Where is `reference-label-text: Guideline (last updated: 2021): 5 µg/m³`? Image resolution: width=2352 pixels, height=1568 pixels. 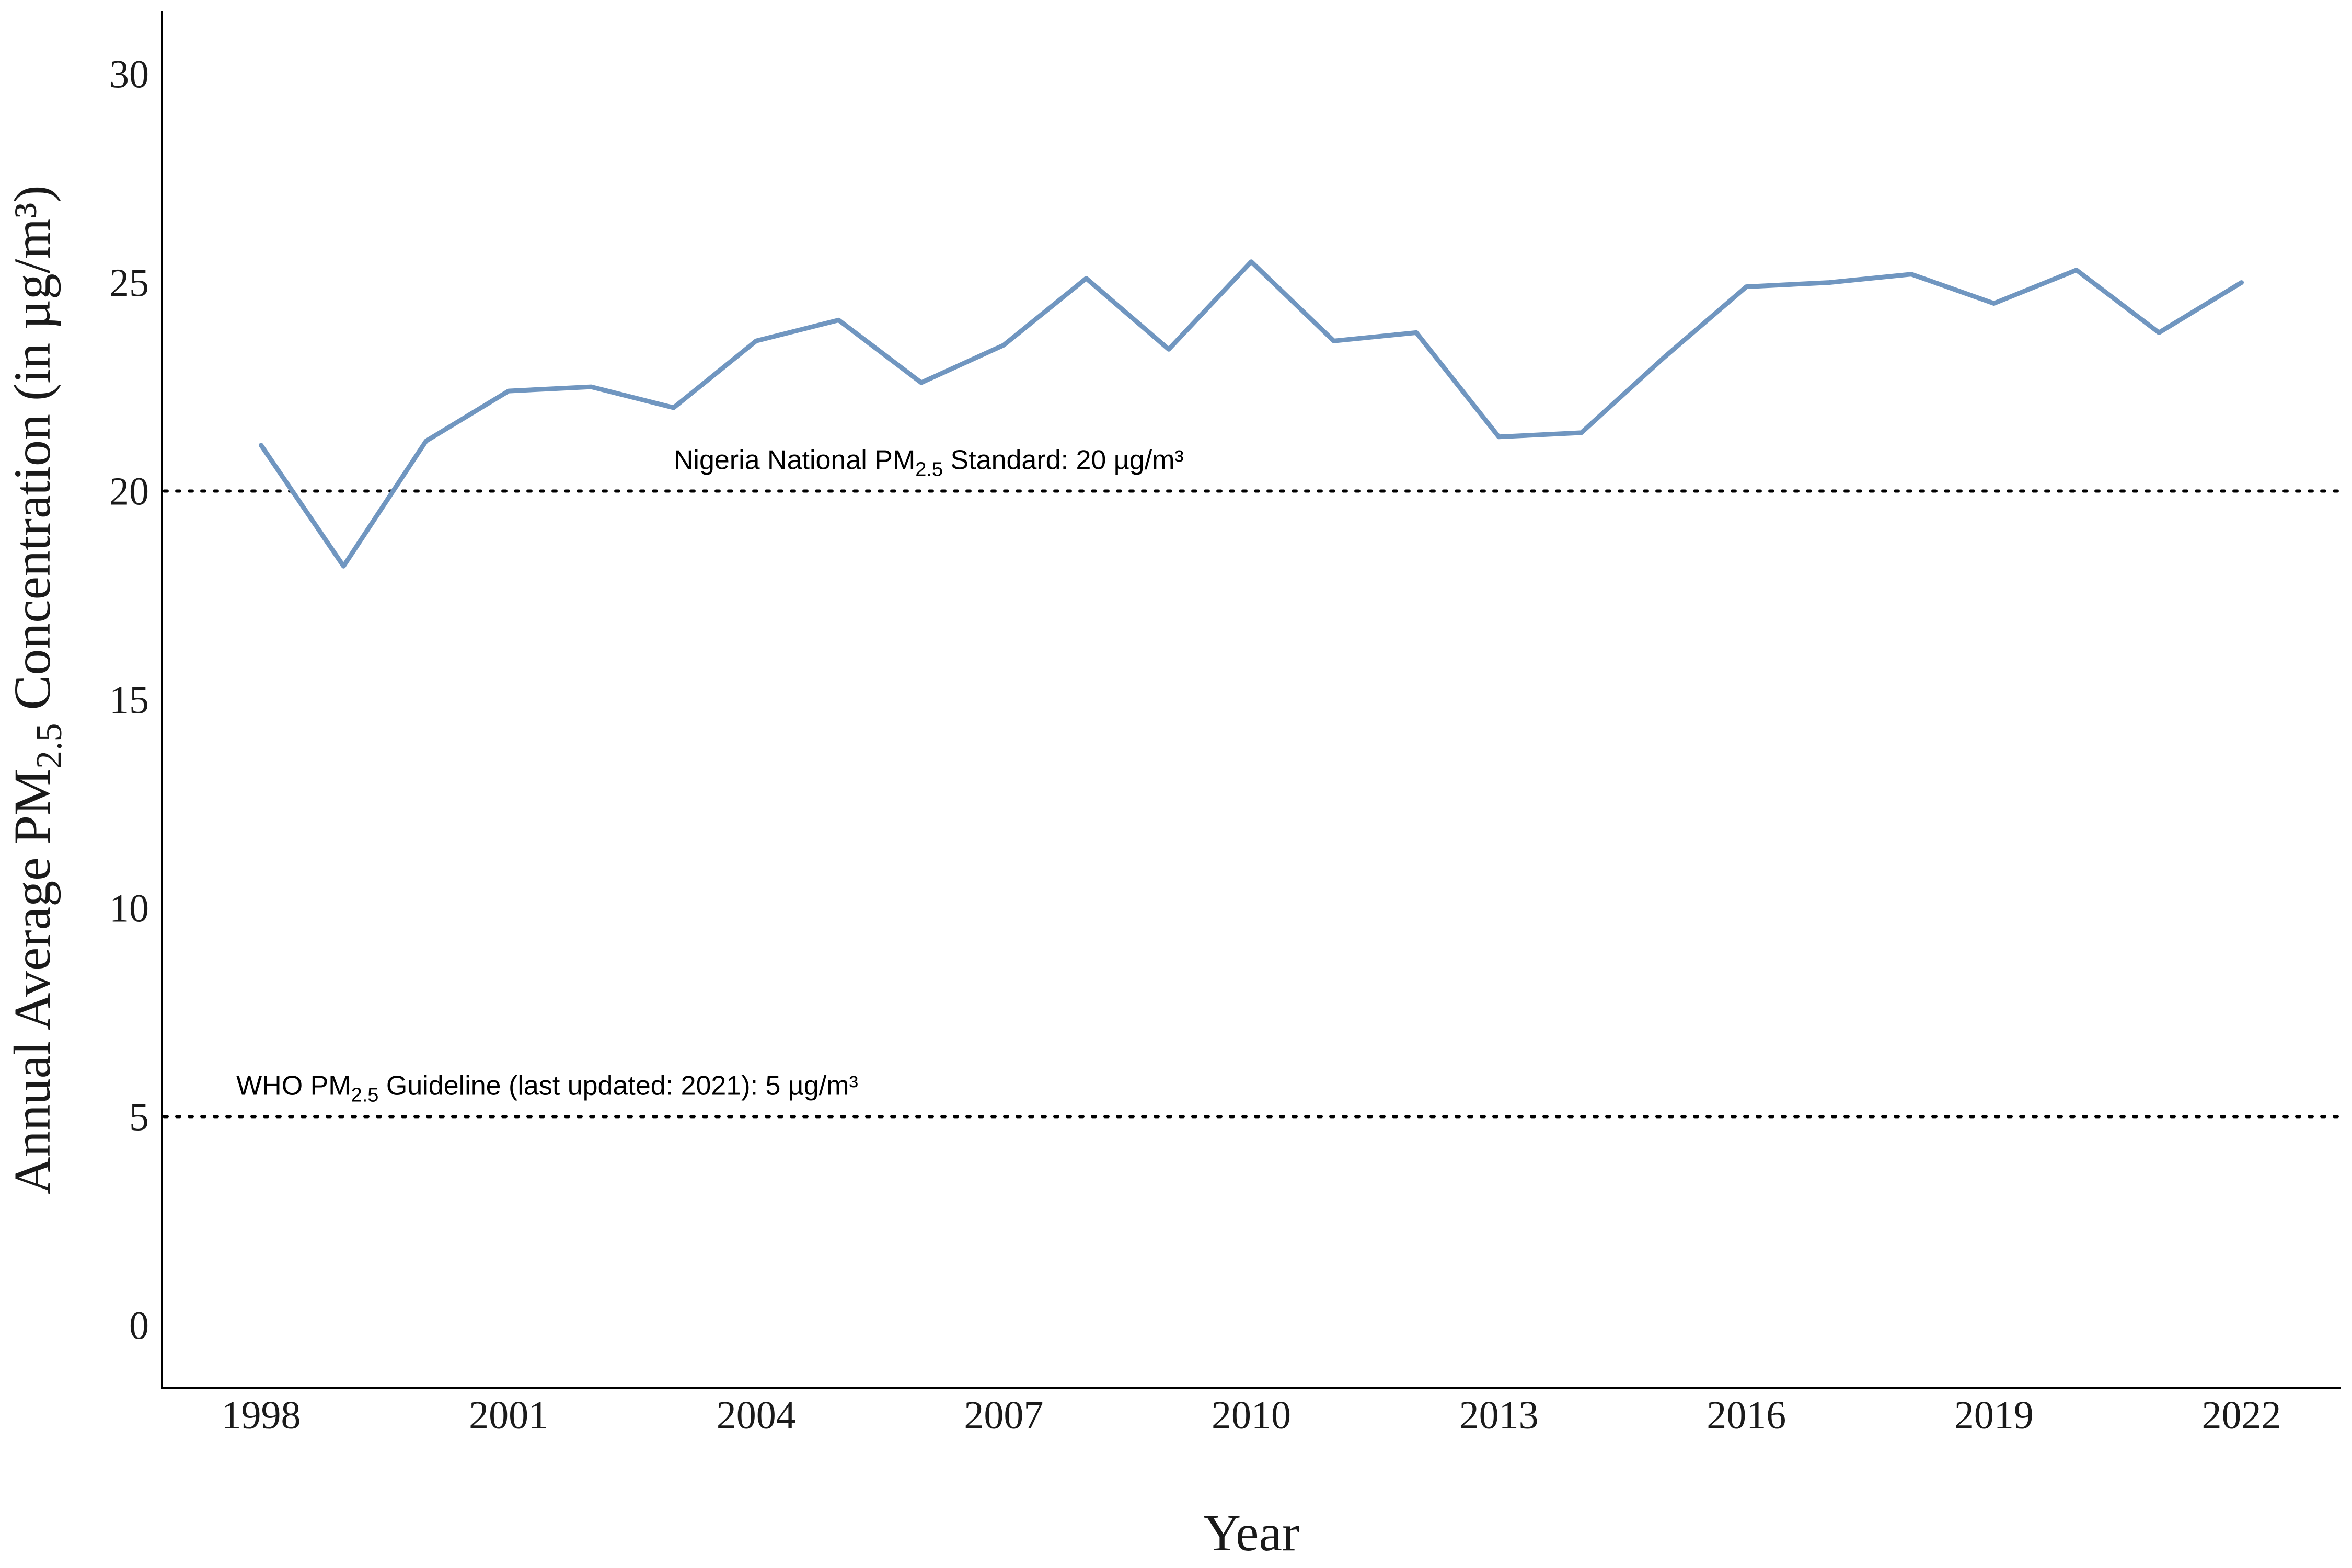
reference-label-text: Guideline (last updated: 2021): 5 µg/m³ is located at coordinates (618, 1085).